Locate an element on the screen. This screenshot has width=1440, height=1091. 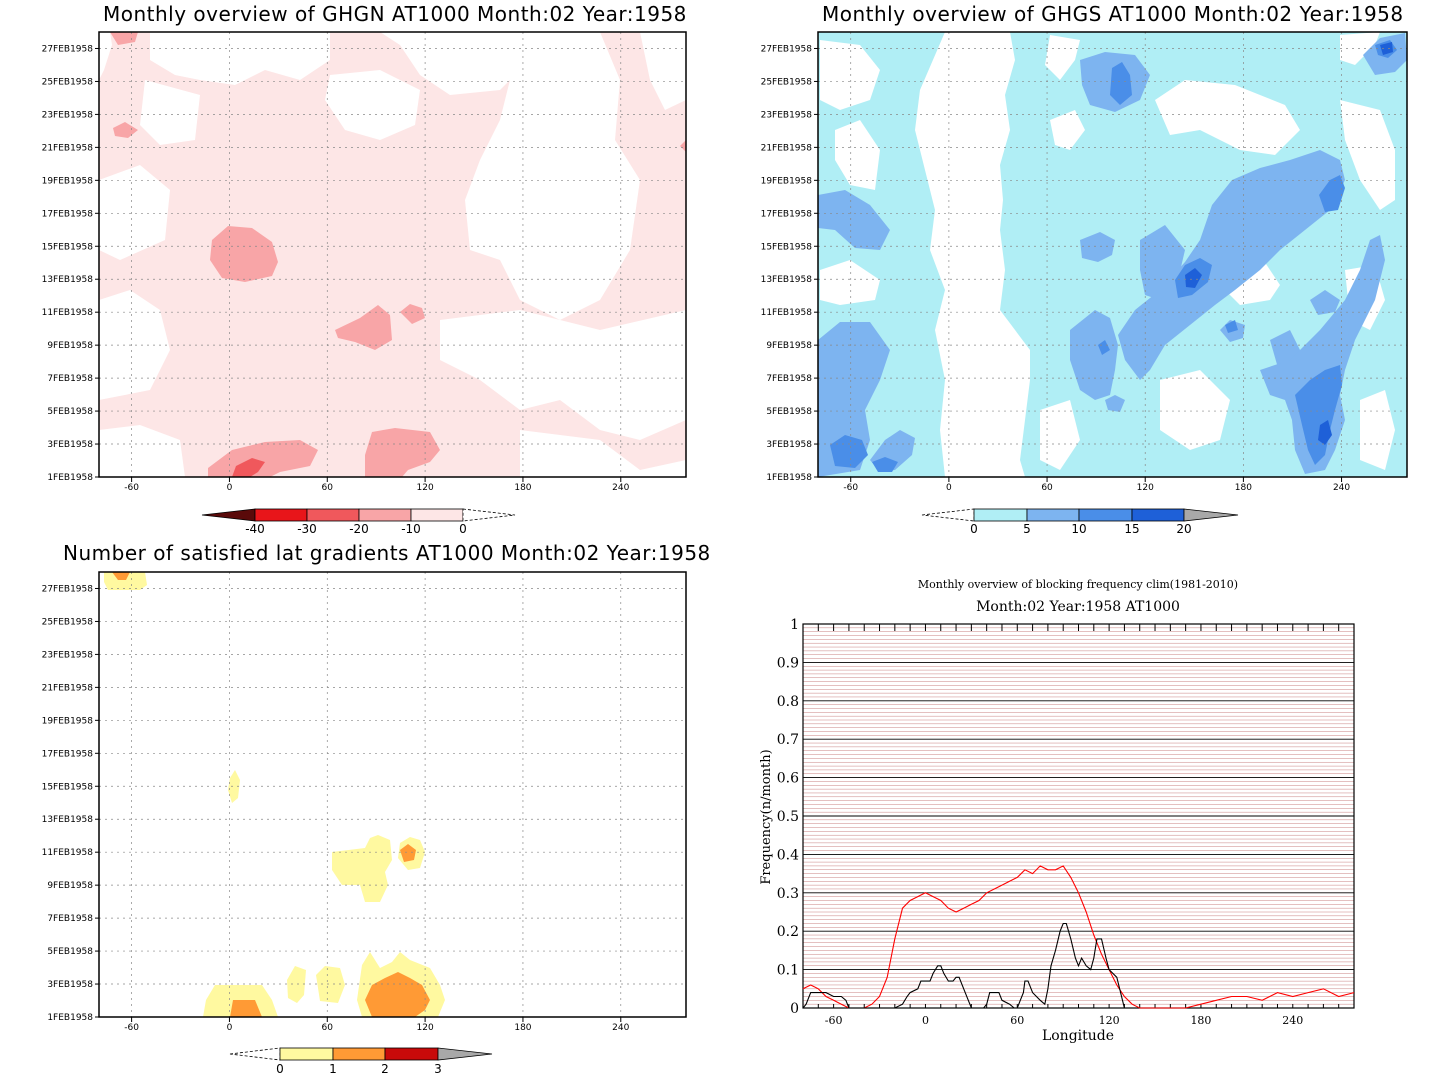
chart4-ytick-label: 0.9 is located at coordinates (788, 663).